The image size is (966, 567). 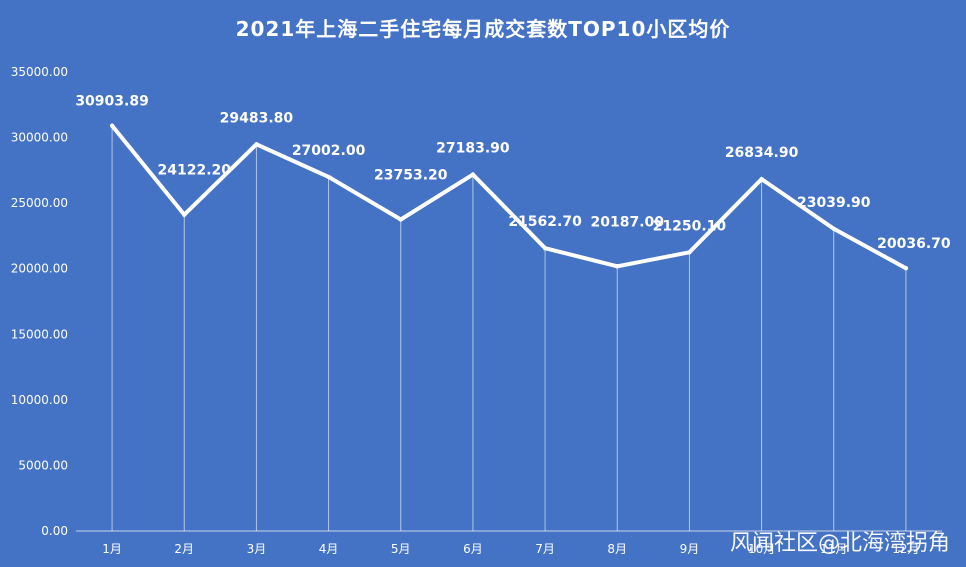 What do you see at coordinates (473, 149) in the screenshot?
I see `data-label: 27183.90` at bounding box center [473, 149].